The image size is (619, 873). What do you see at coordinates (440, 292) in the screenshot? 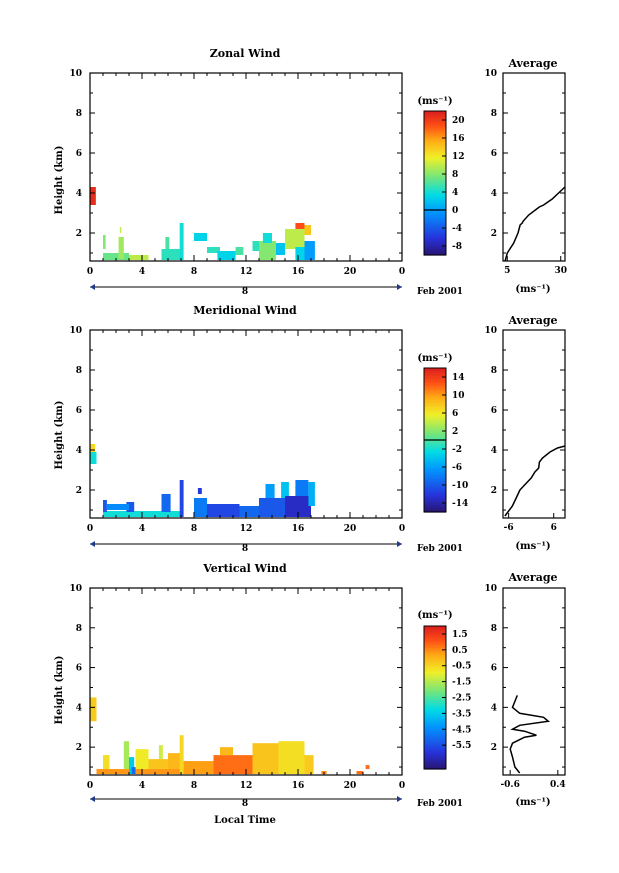
I see `zonal-date-label: Feb 2001` at bounding box center [440, 292].